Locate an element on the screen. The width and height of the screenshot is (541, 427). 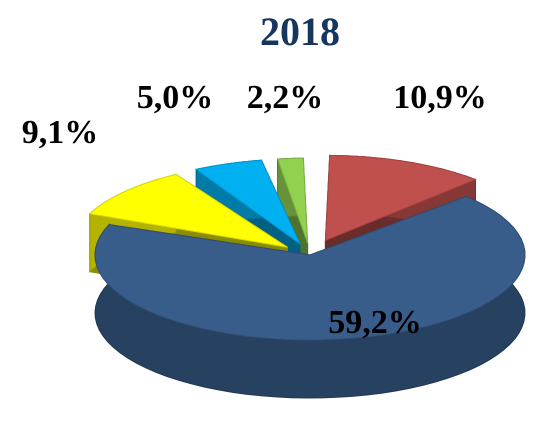
data-label: 2,2% is located at coordinates (285, 97).